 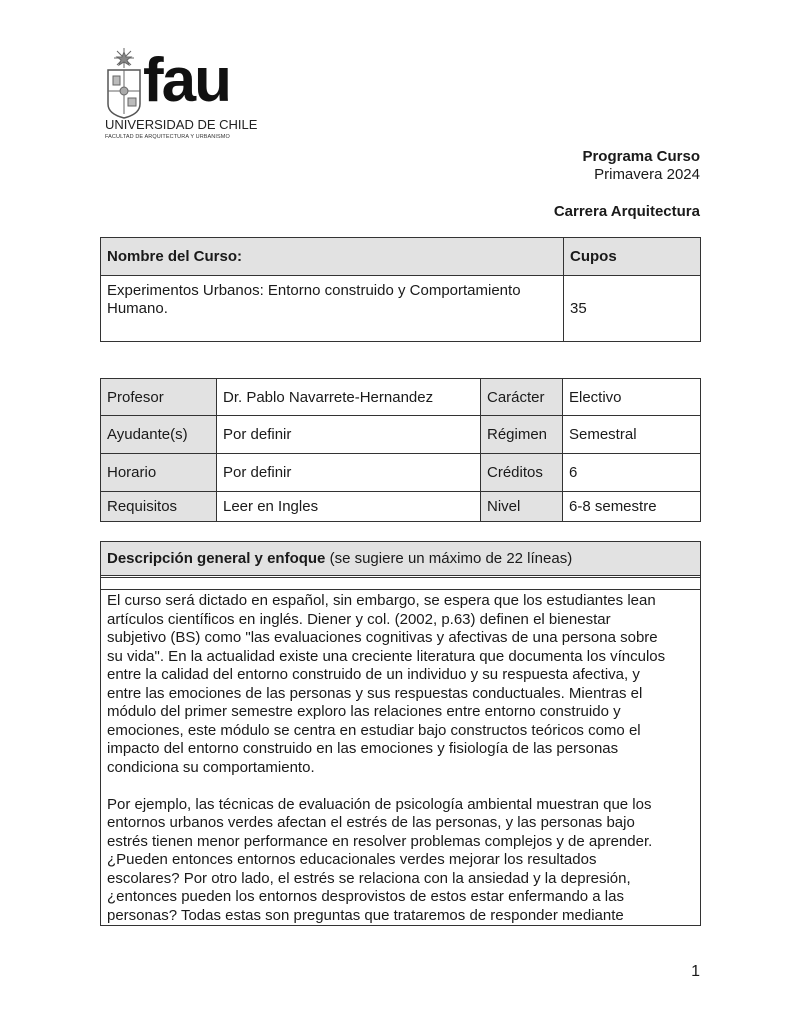 I want to click on page-number: 1, so click(x=695, y=971).